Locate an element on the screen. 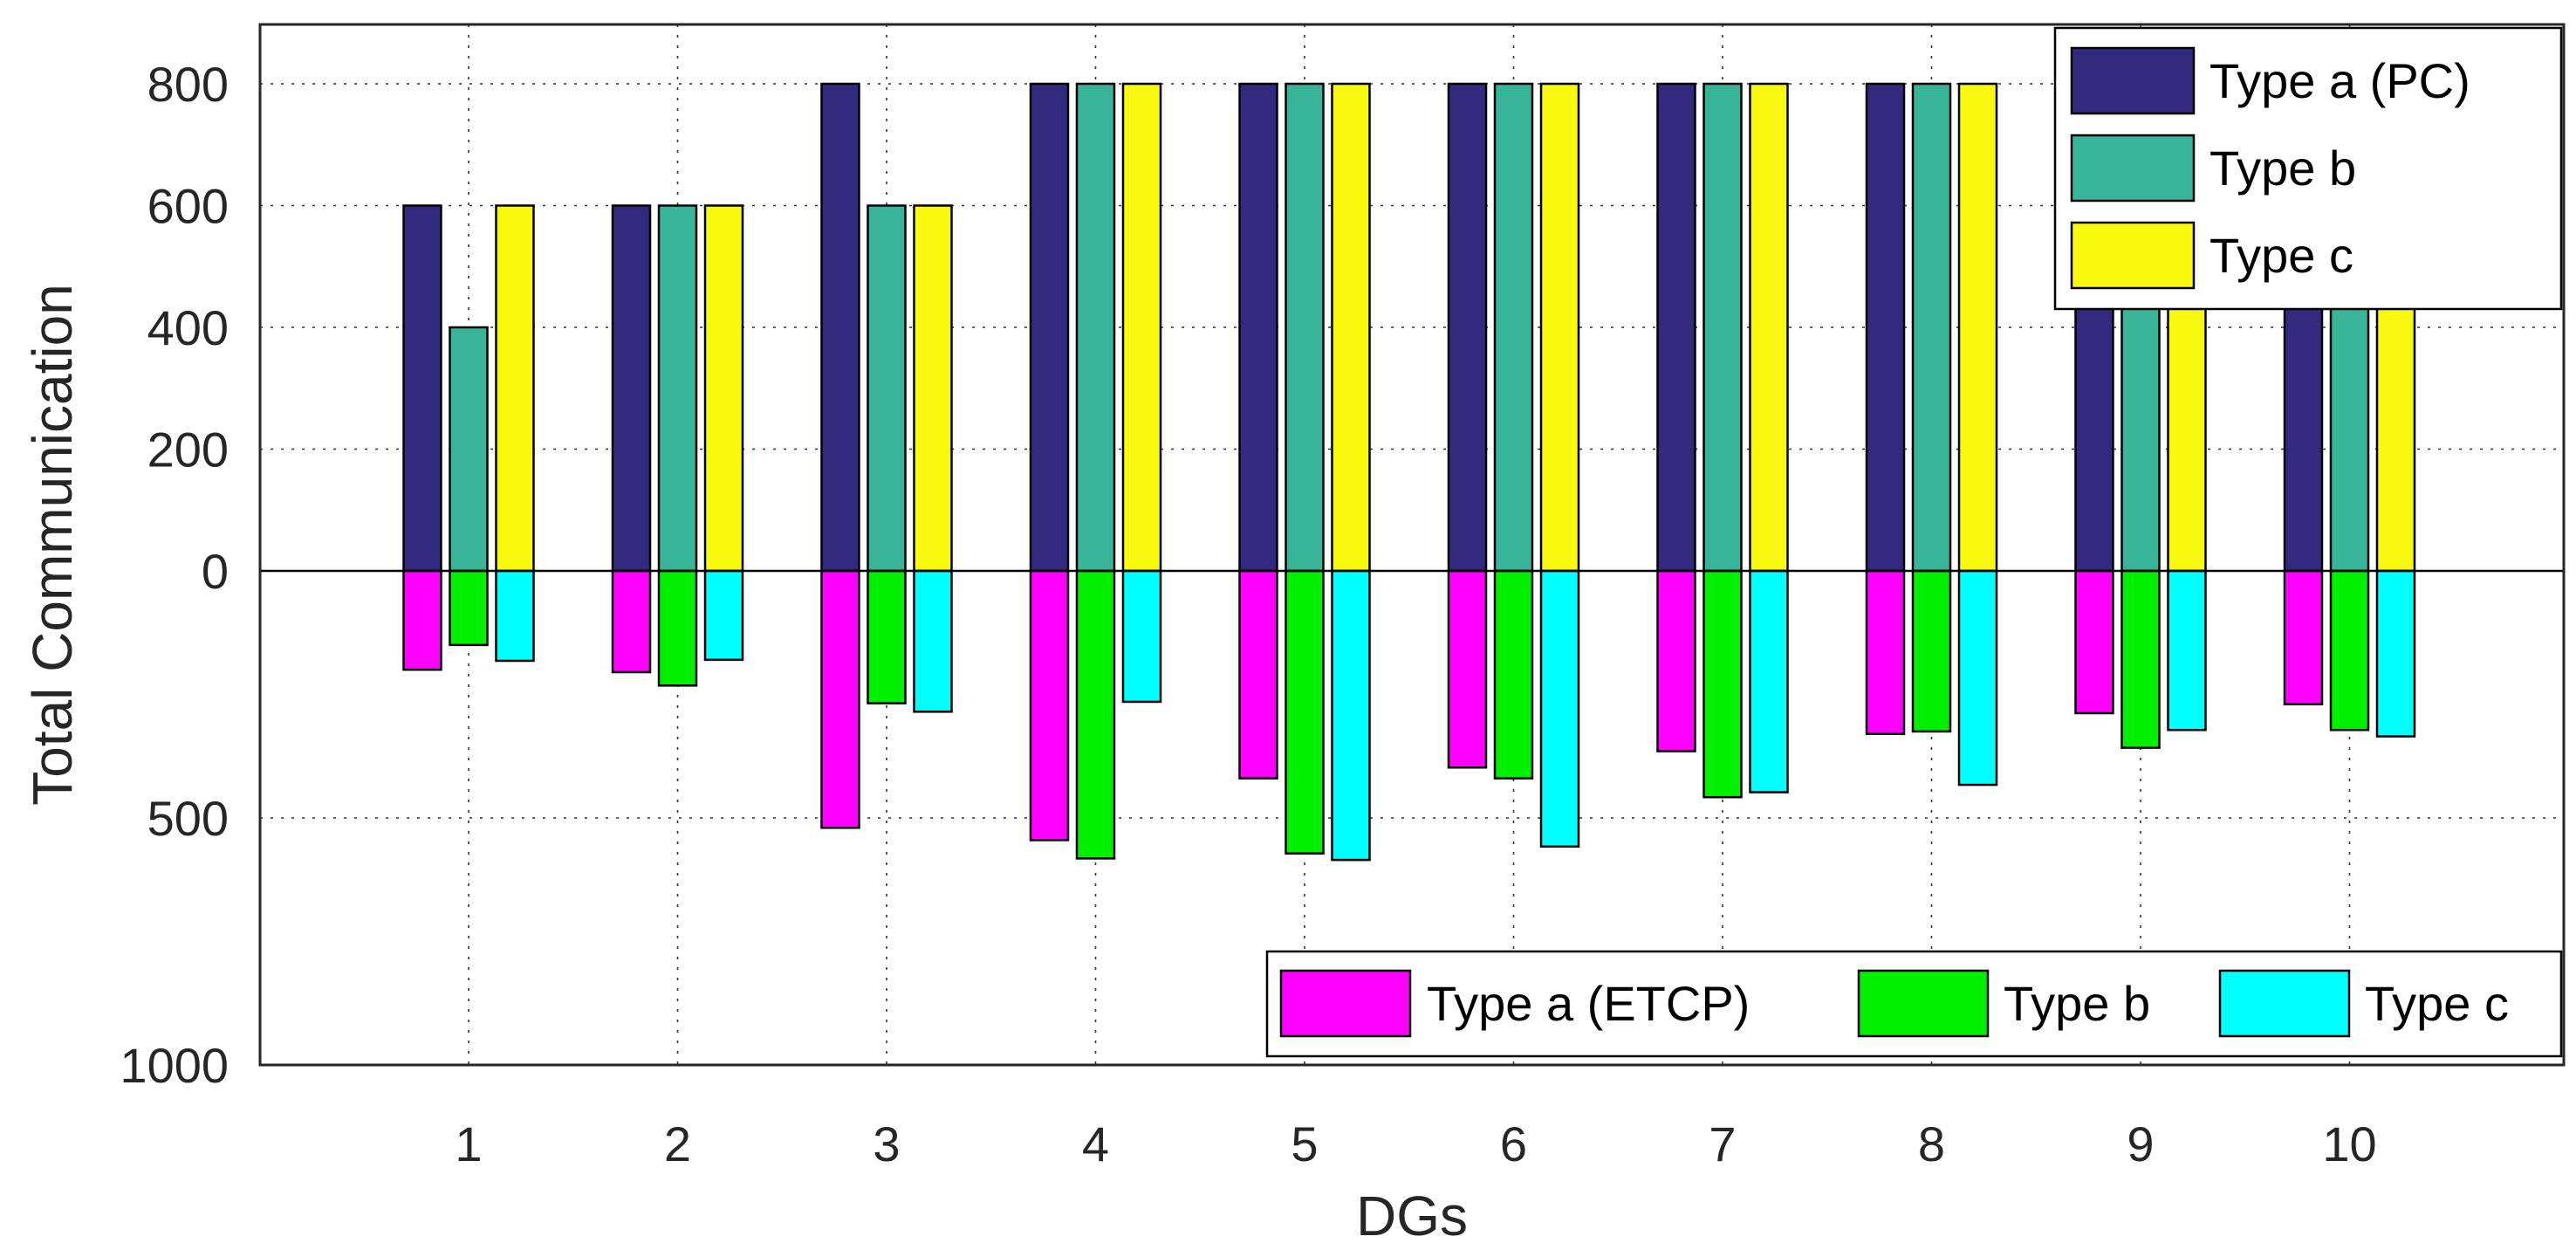 The height and width of the screenshot is (1257, 2576). legend-swatch-type-a-etcp is located at coordinates (1346, 1003).